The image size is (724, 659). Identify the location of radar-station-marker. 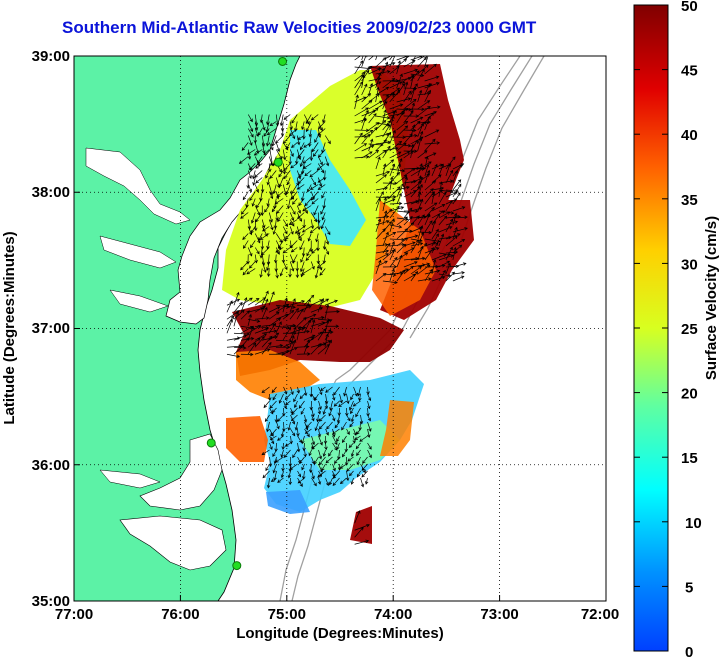
(237, 566).